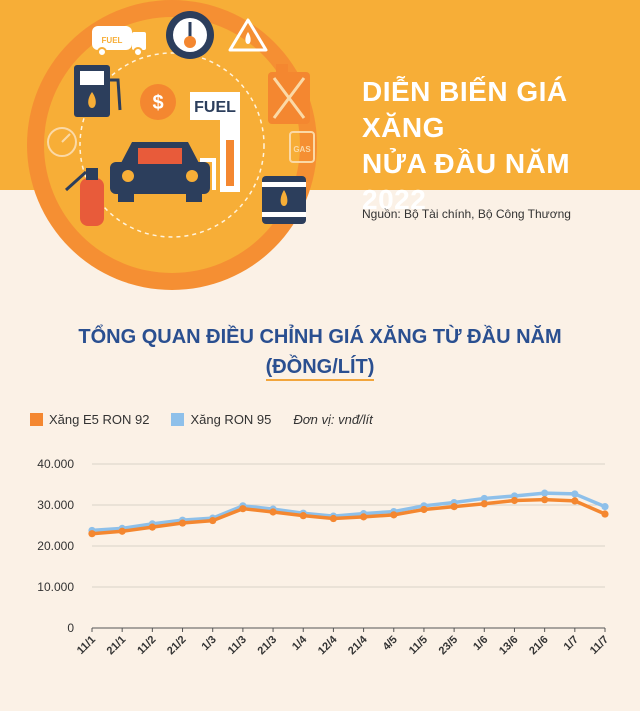  Describe the element at coordinates (465, 109) in the screenshot. I see `title-line-1: DIỄN BIẾN GIÁ XĂNG` at that location.